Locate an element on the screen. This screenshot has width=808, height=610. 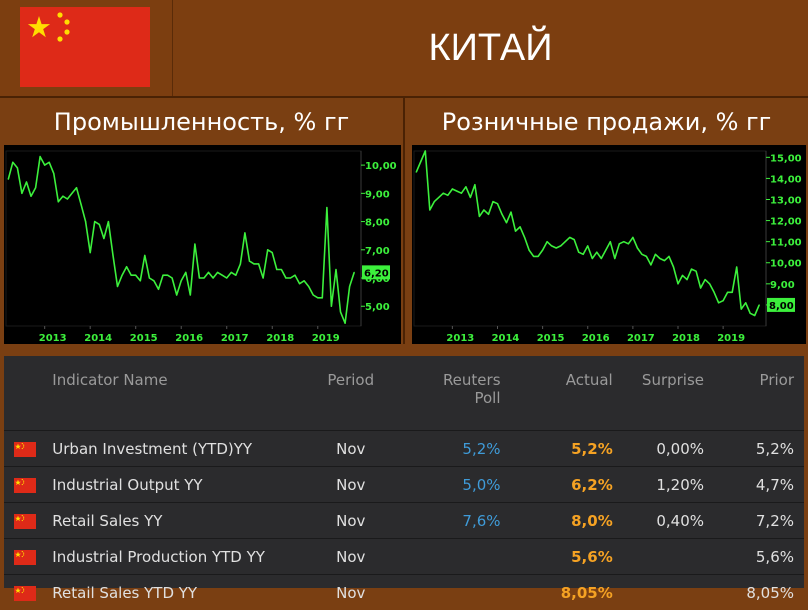
header-poll-line2: Poll is located at coordinates (487, 398).